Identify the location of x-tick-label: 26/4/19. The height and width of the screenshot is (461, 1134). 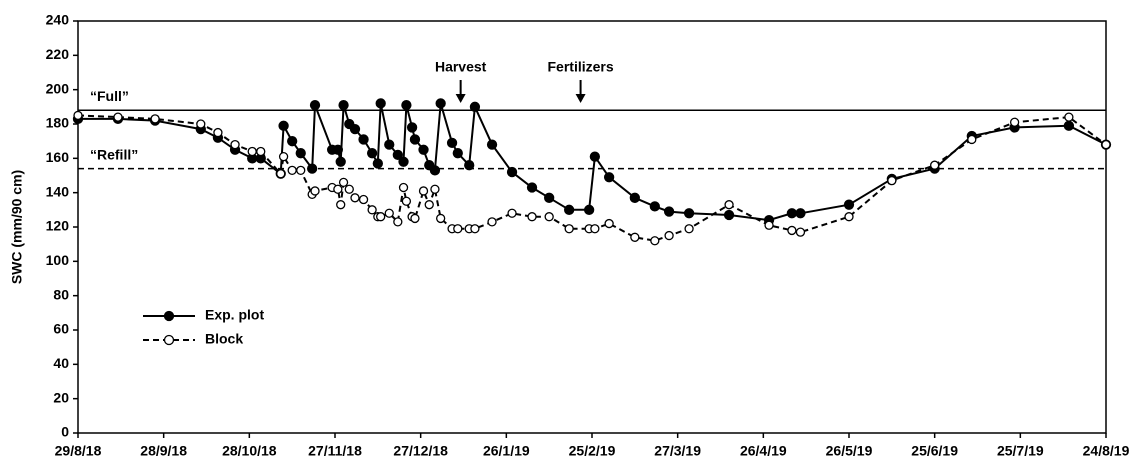
(763, 451).